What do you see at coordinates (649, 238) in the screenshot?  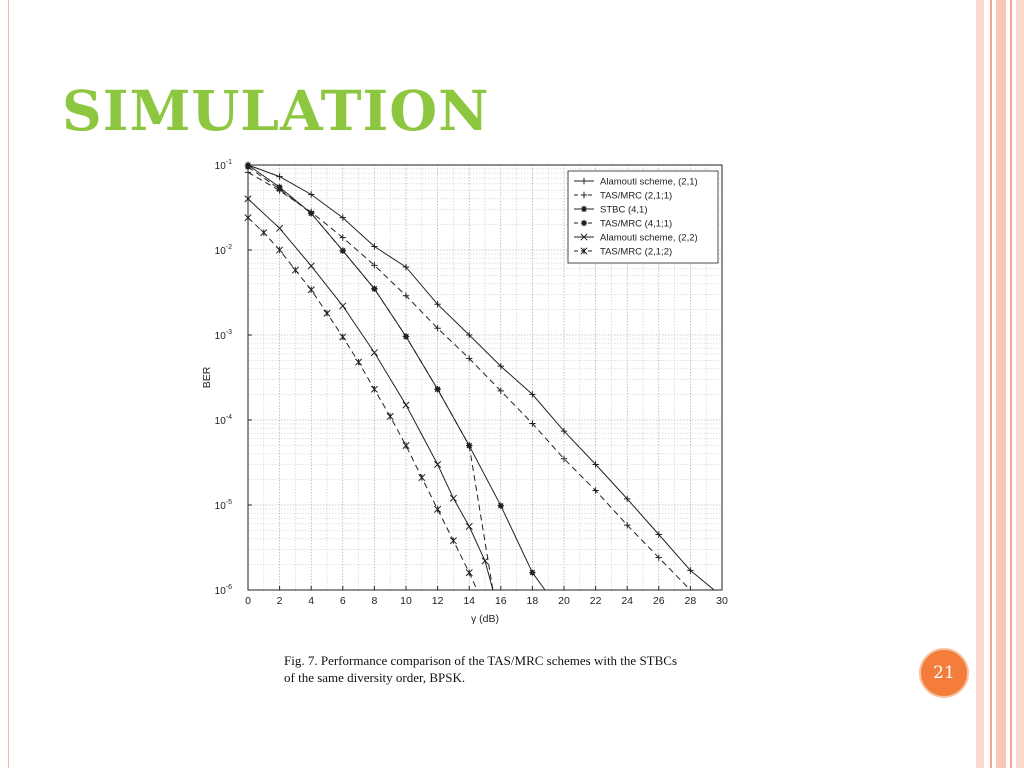 I see `legend-entry: Alamouti scheme, (2,2)` at bounding box center [649, 238].